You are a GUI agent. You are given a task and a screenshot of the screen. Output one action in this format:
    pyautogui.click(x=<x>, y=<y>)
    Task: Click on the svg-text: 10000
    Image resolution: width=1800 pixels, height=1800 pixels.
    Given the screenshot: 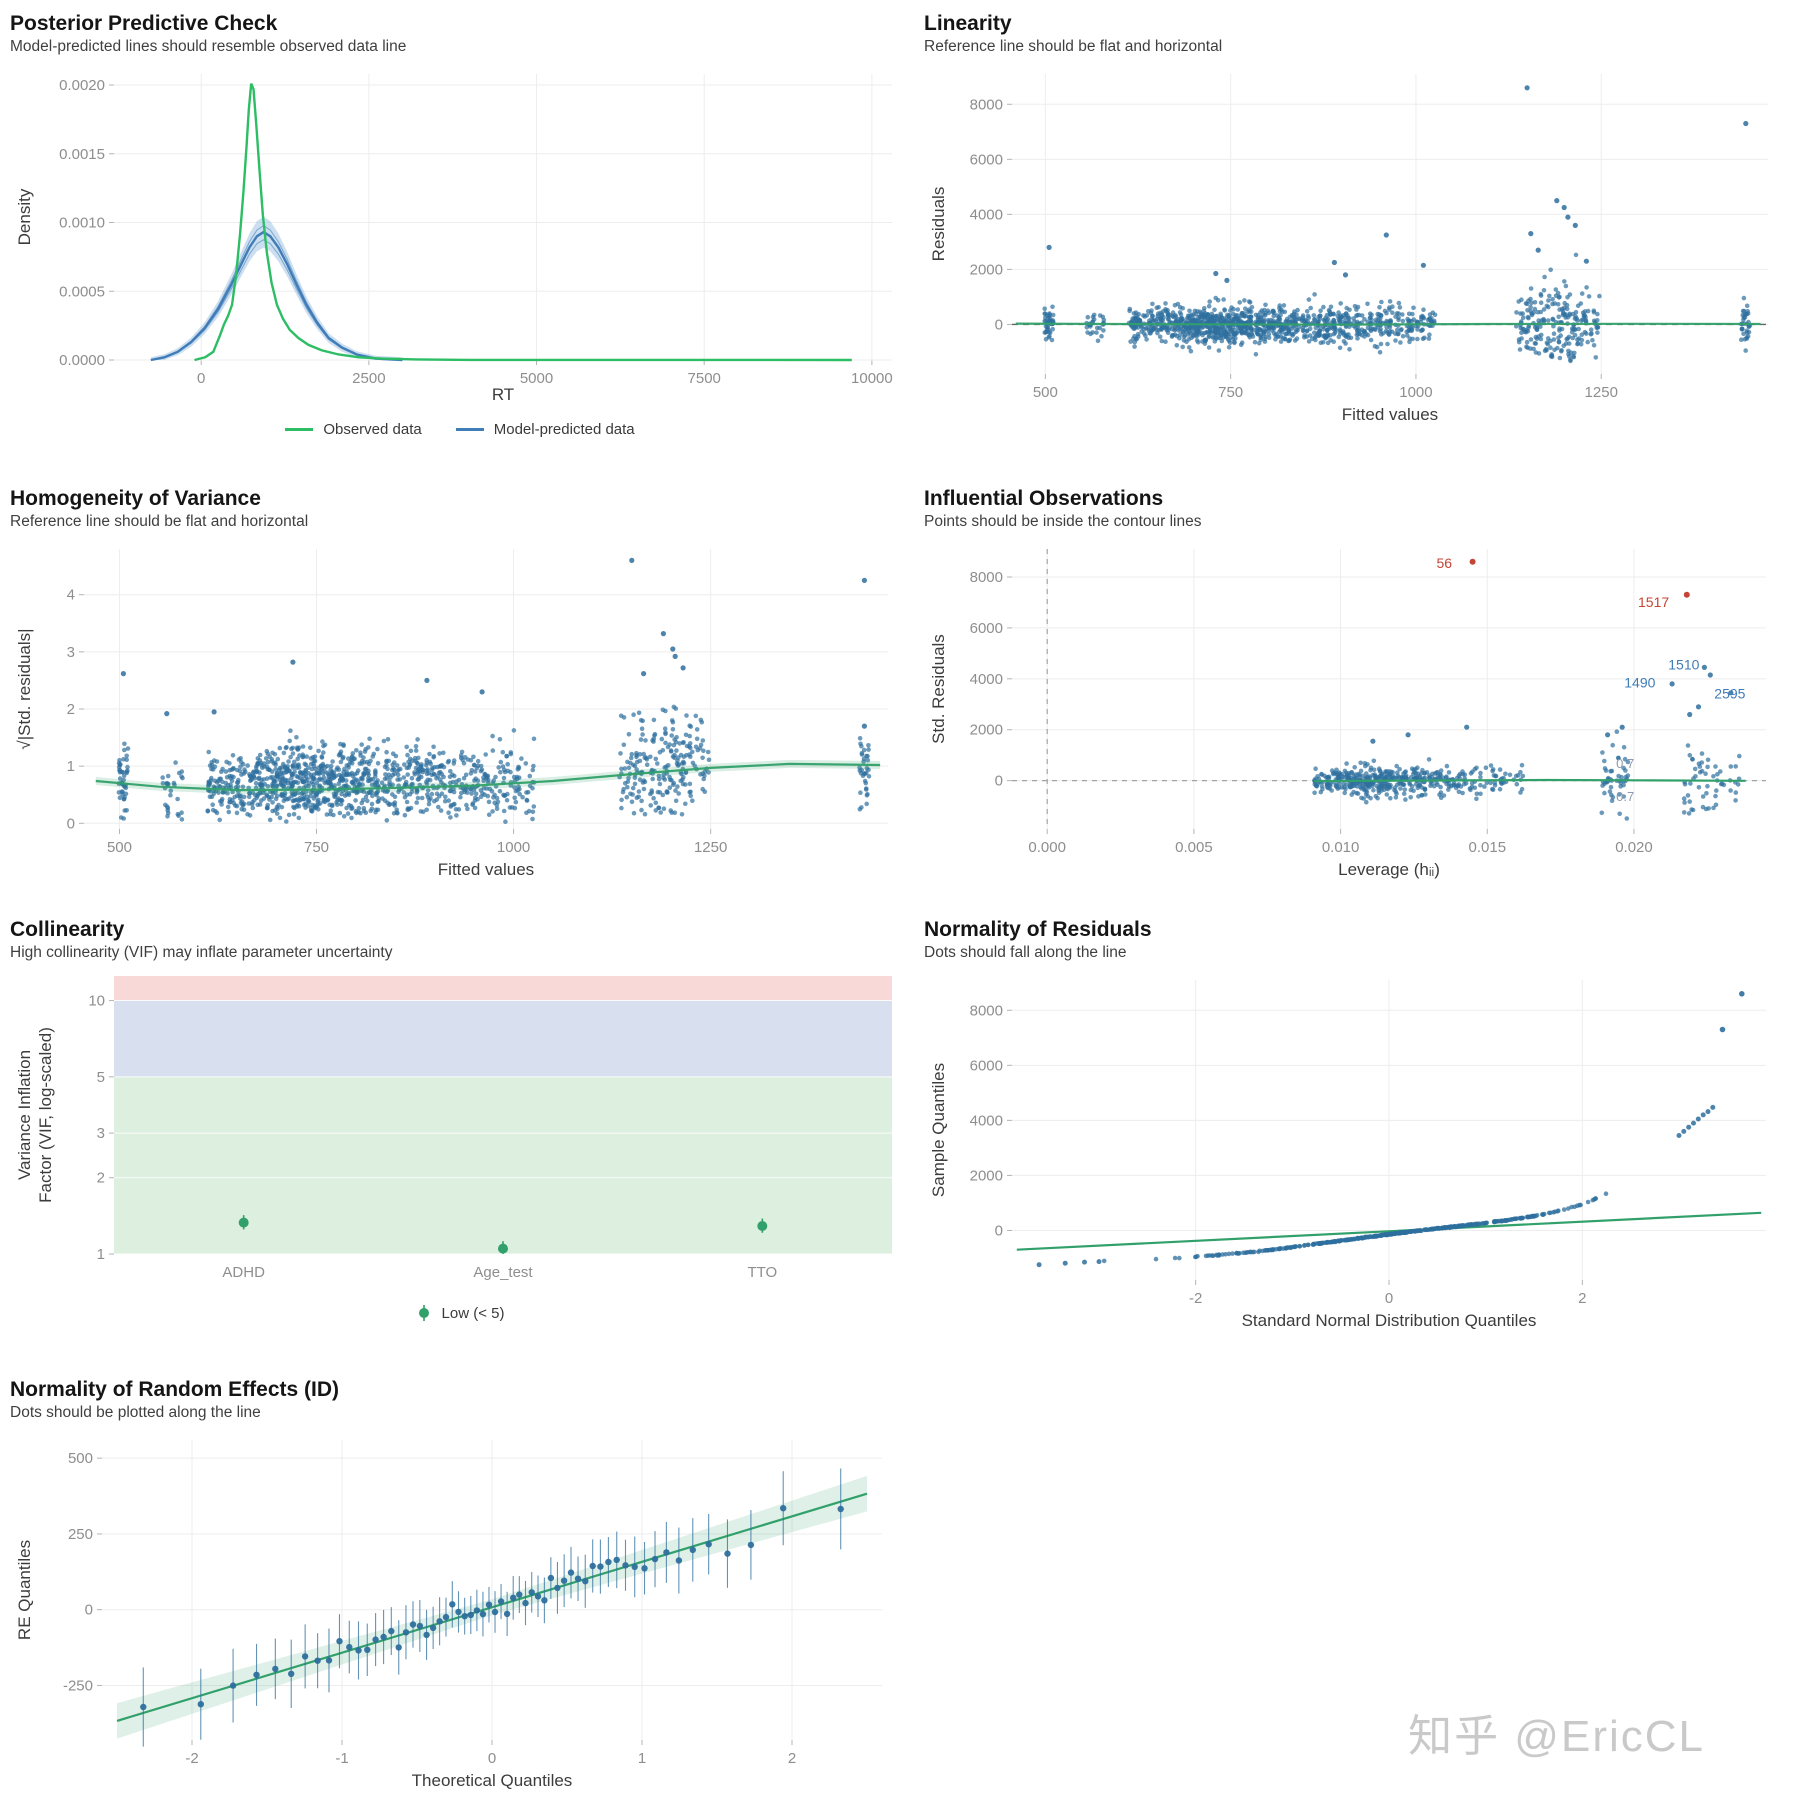 What is the action you would take?
    pyautogui.click(x=872, y=378)
    